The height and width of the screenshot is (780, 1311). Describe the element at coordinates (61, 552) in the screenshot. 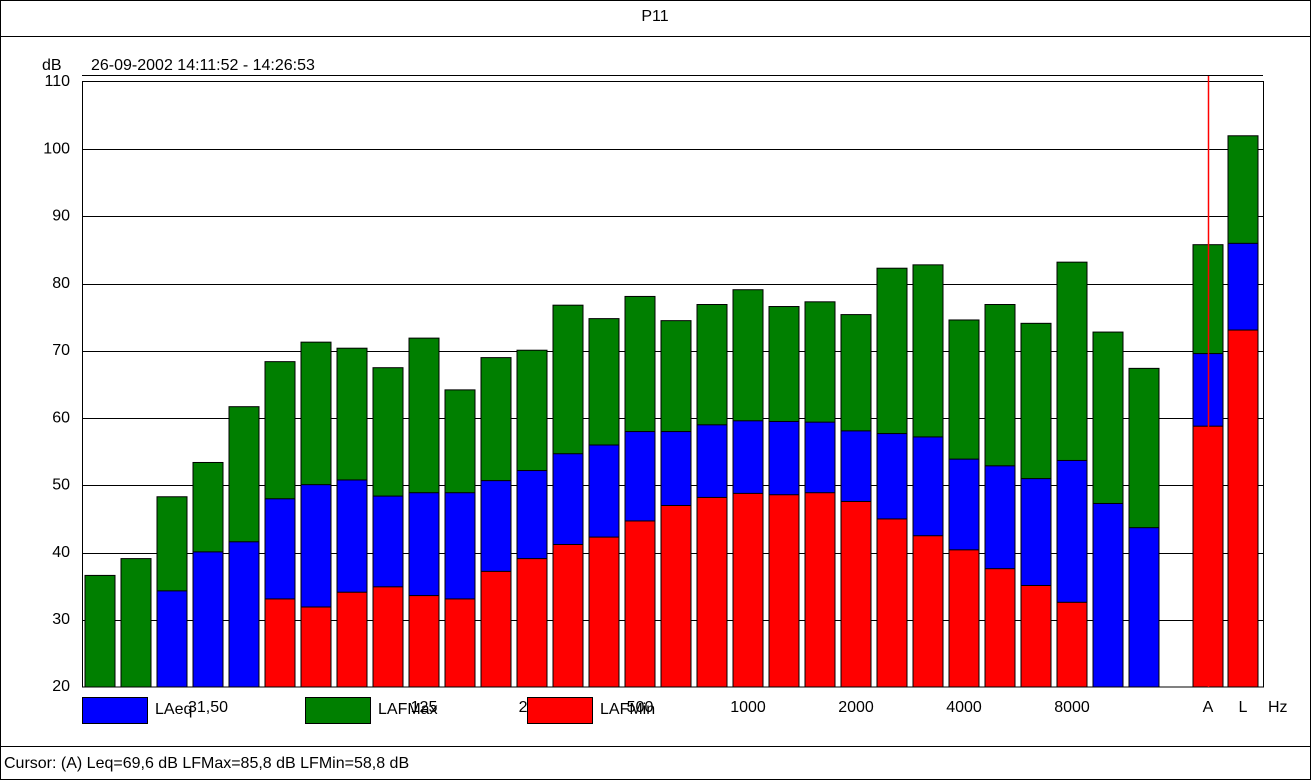

I see `y-tick-label: 40` at that location.